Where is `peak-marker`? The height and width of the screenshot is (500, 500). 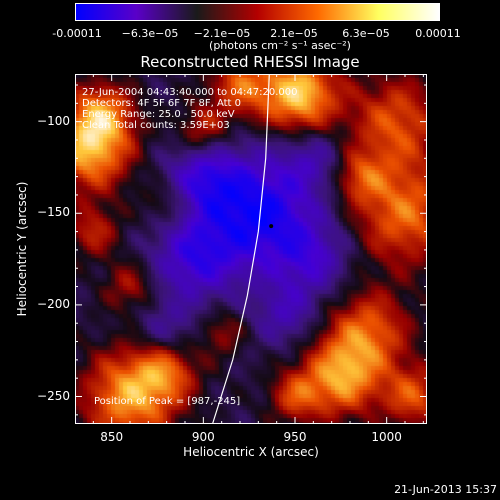 peak-marker is located at coordinates (271, 226).